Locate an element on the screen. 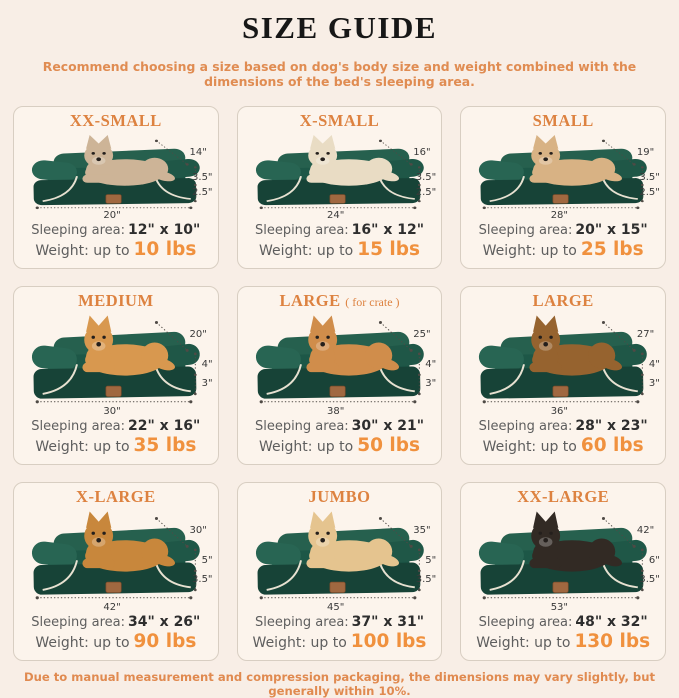 The image size is (679, 698). weight-value: 130 lbs is located at coordinates (612, 641).